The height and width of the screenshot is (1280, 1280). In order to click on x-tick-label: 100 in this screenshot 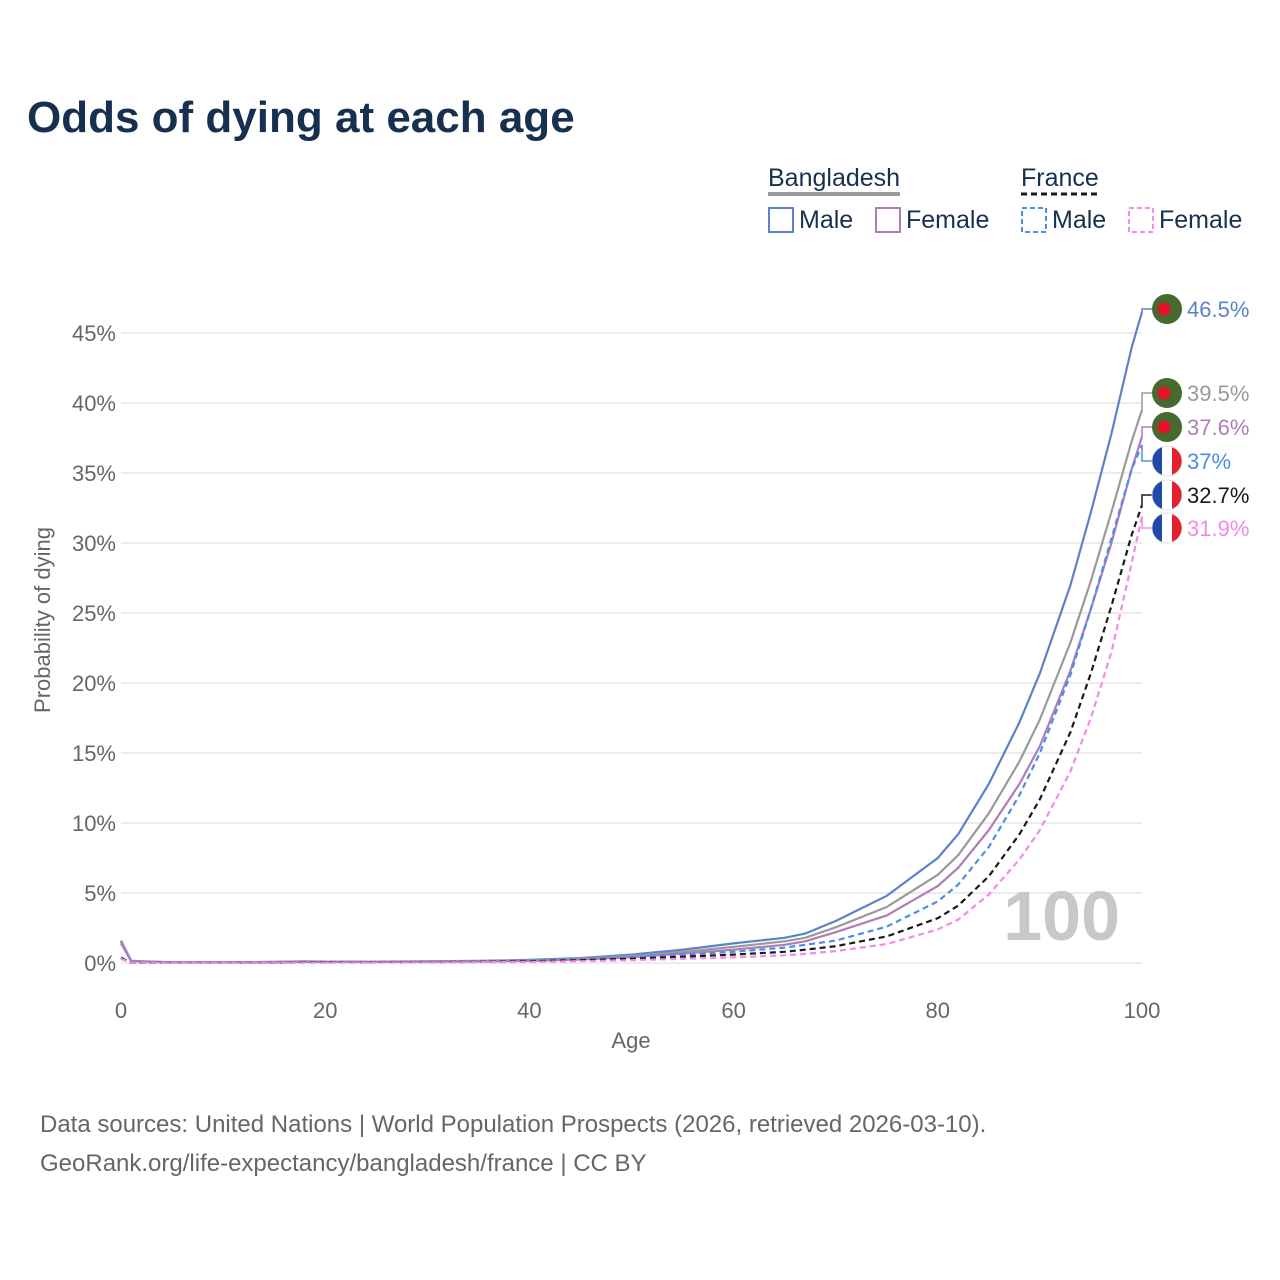, I will do `click(1142, 1010)`.